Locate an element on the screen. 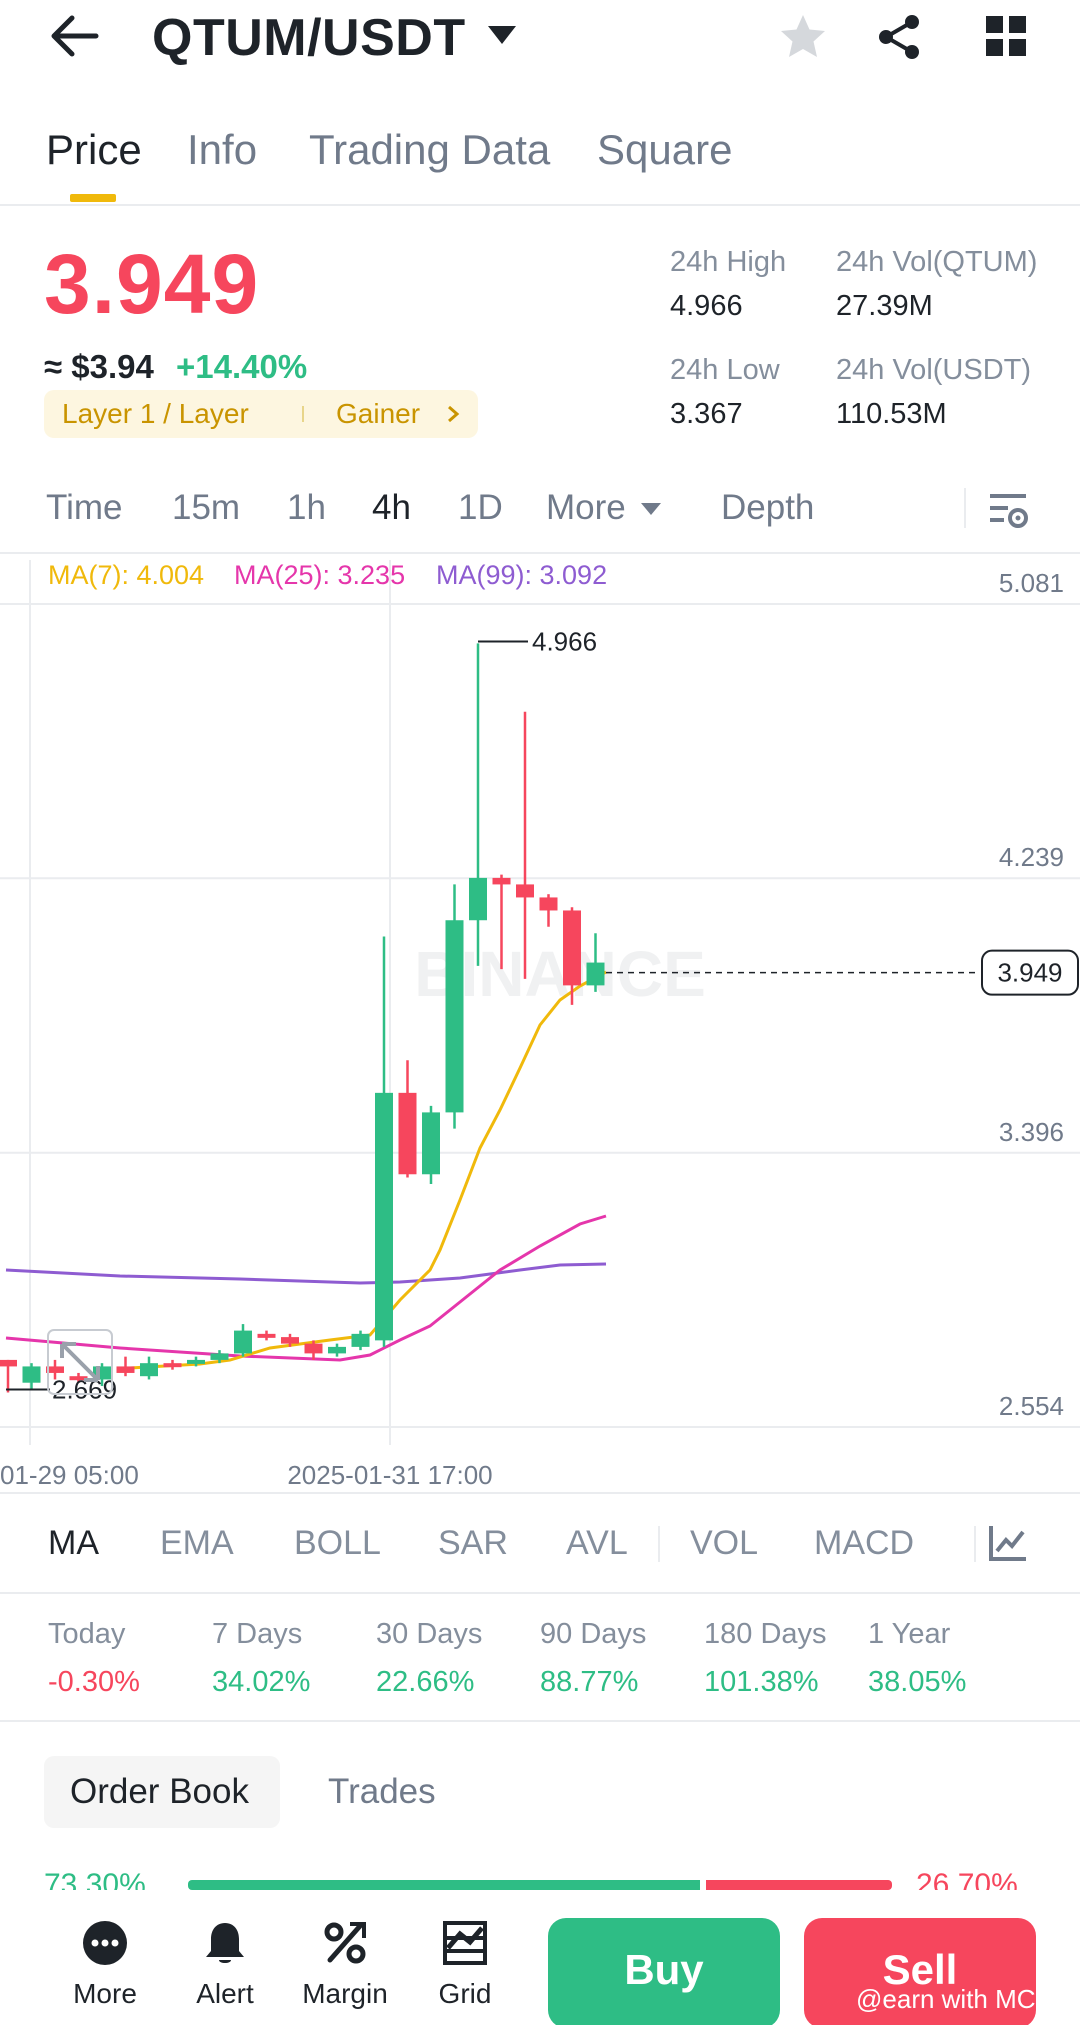  active-tab-indicator is located at coordinates (93, 198).